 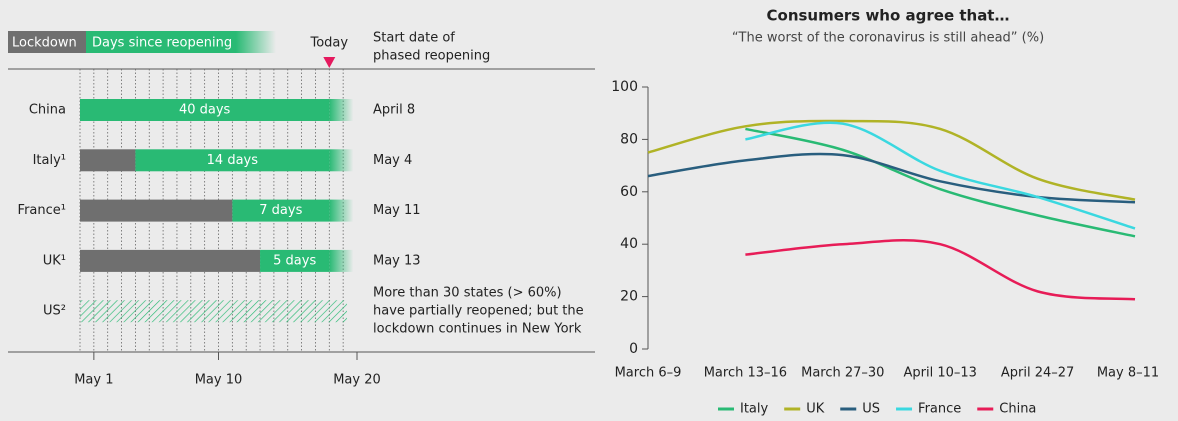 What do you see at coordinates (431, 56) in the screenshot?
I see `column-header: phased reopening` at bounding box center [431, 56].